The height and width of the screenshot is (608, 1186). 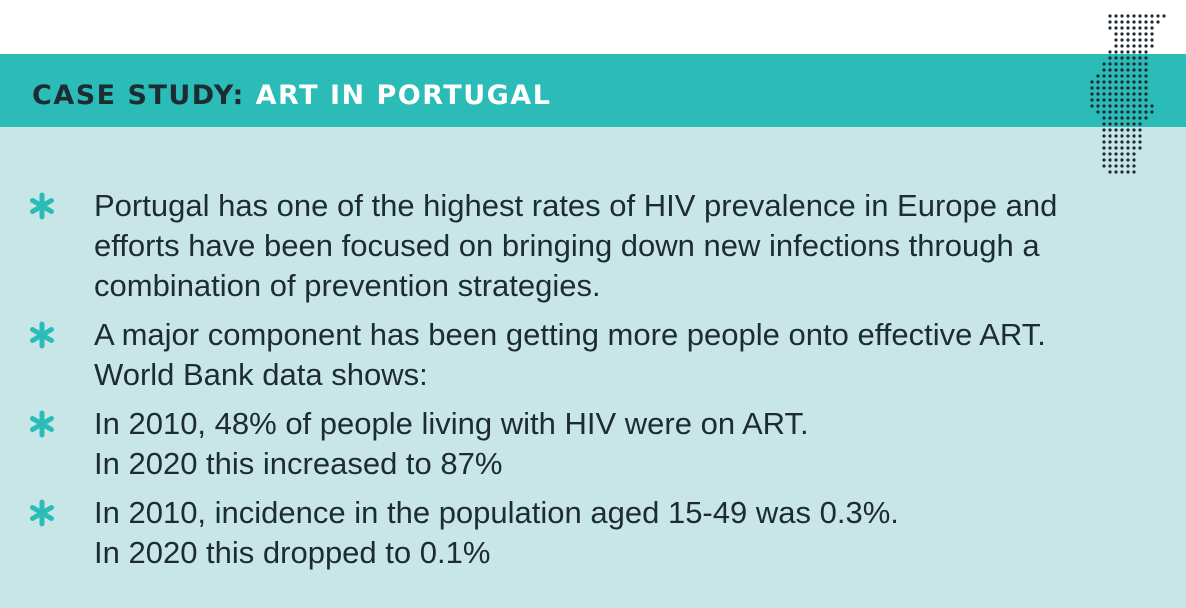 I want to click on portugal-dot-map-icon, so click(x=1128, y=94).